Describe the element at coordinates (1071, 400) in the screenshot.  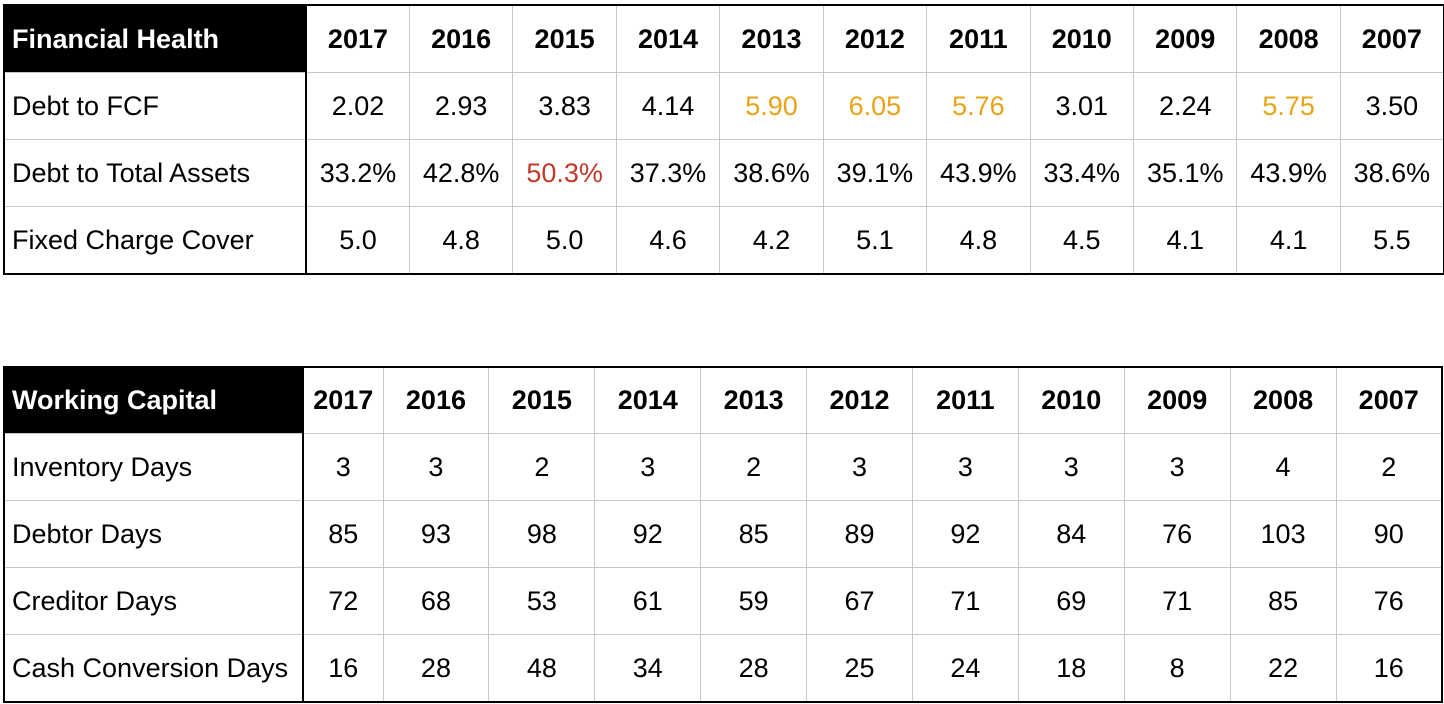
I see `working-capital-year-header: 2010` at that location.